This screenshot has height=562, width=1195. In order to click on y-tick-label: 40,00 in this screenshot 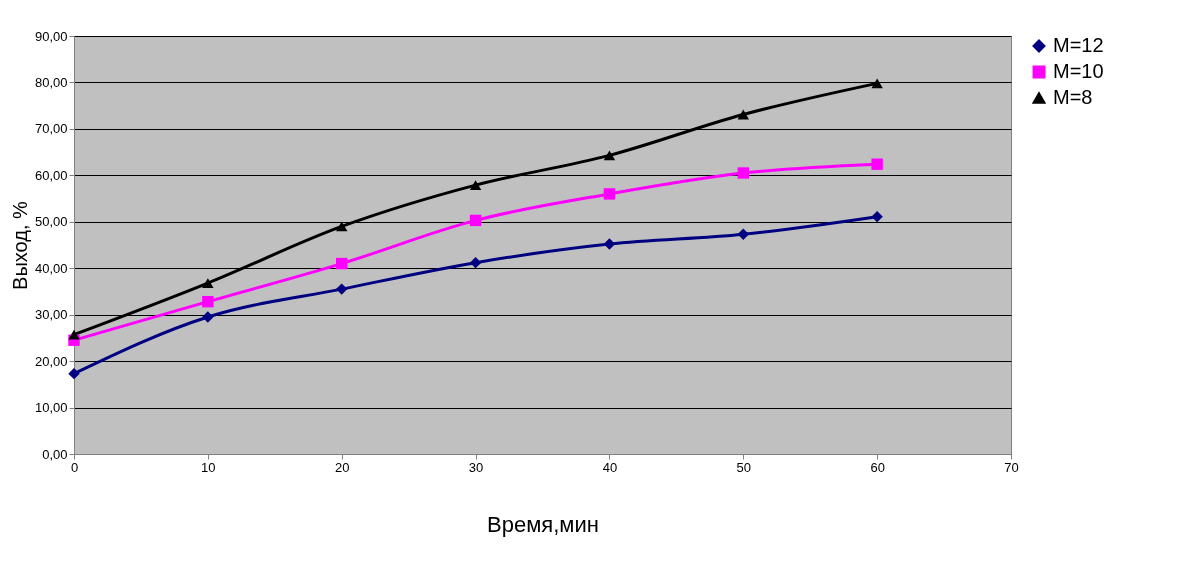, I will do `click(51, 268)`.